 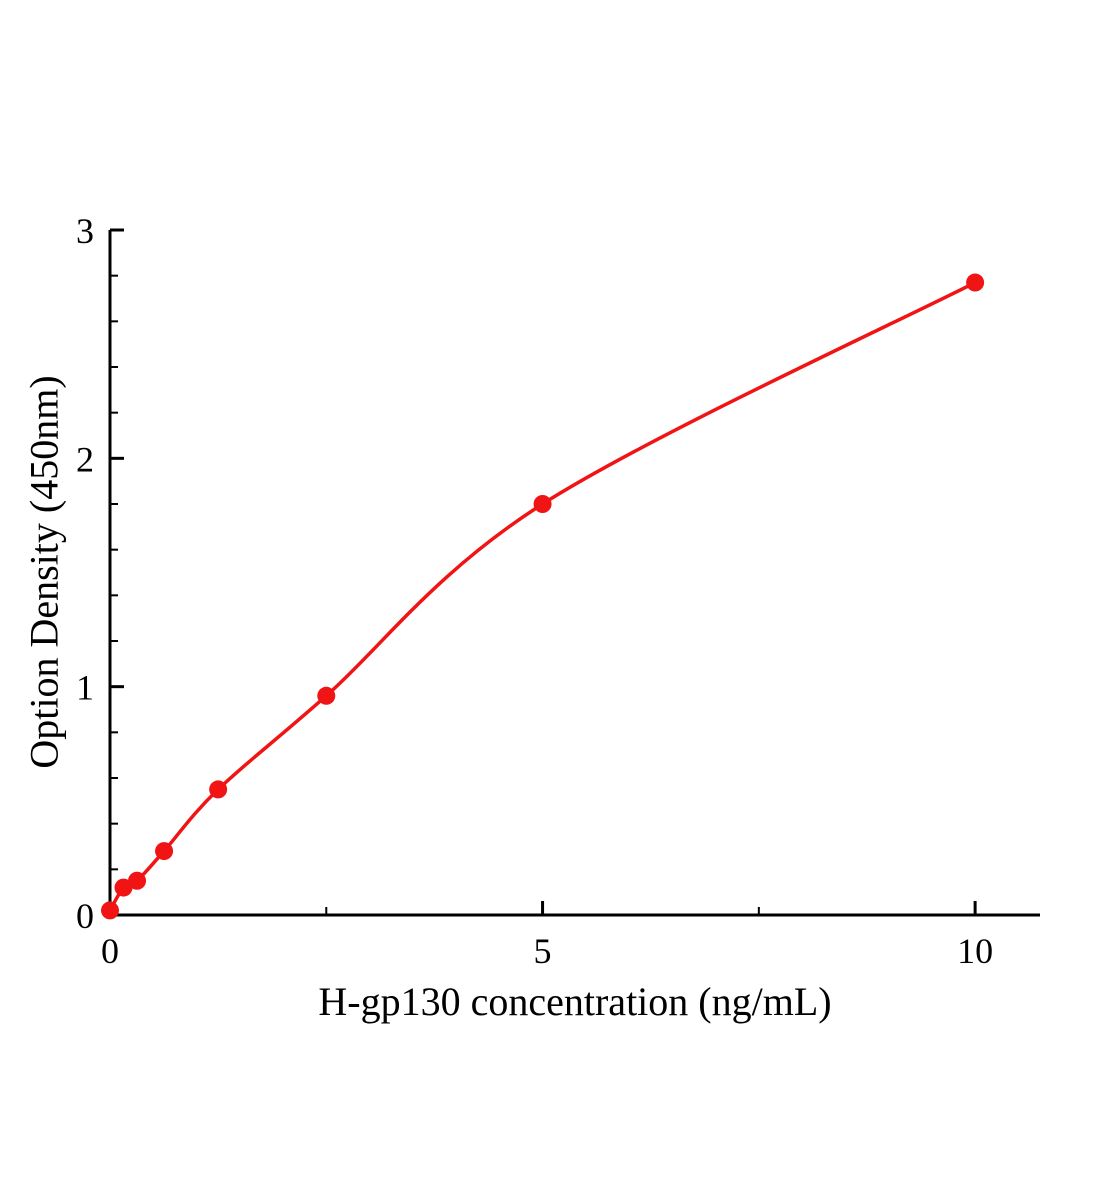 What do you see at coordinates (44, 572) in the screenshot?
I see `y-axis-title: Option Density (450nm)` at bounding box center [44, 572].